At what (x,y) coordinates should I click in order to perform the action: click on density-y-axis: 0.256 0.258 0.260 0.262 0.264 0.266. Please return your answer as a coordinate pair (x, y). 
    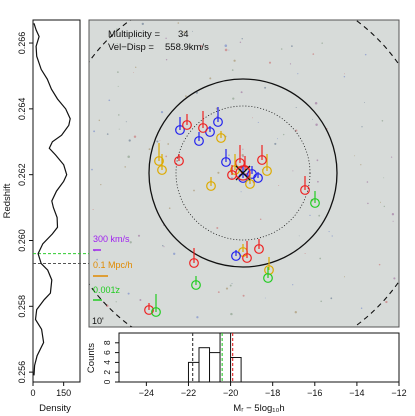
    Looking at the image, I should click on (25, 208).